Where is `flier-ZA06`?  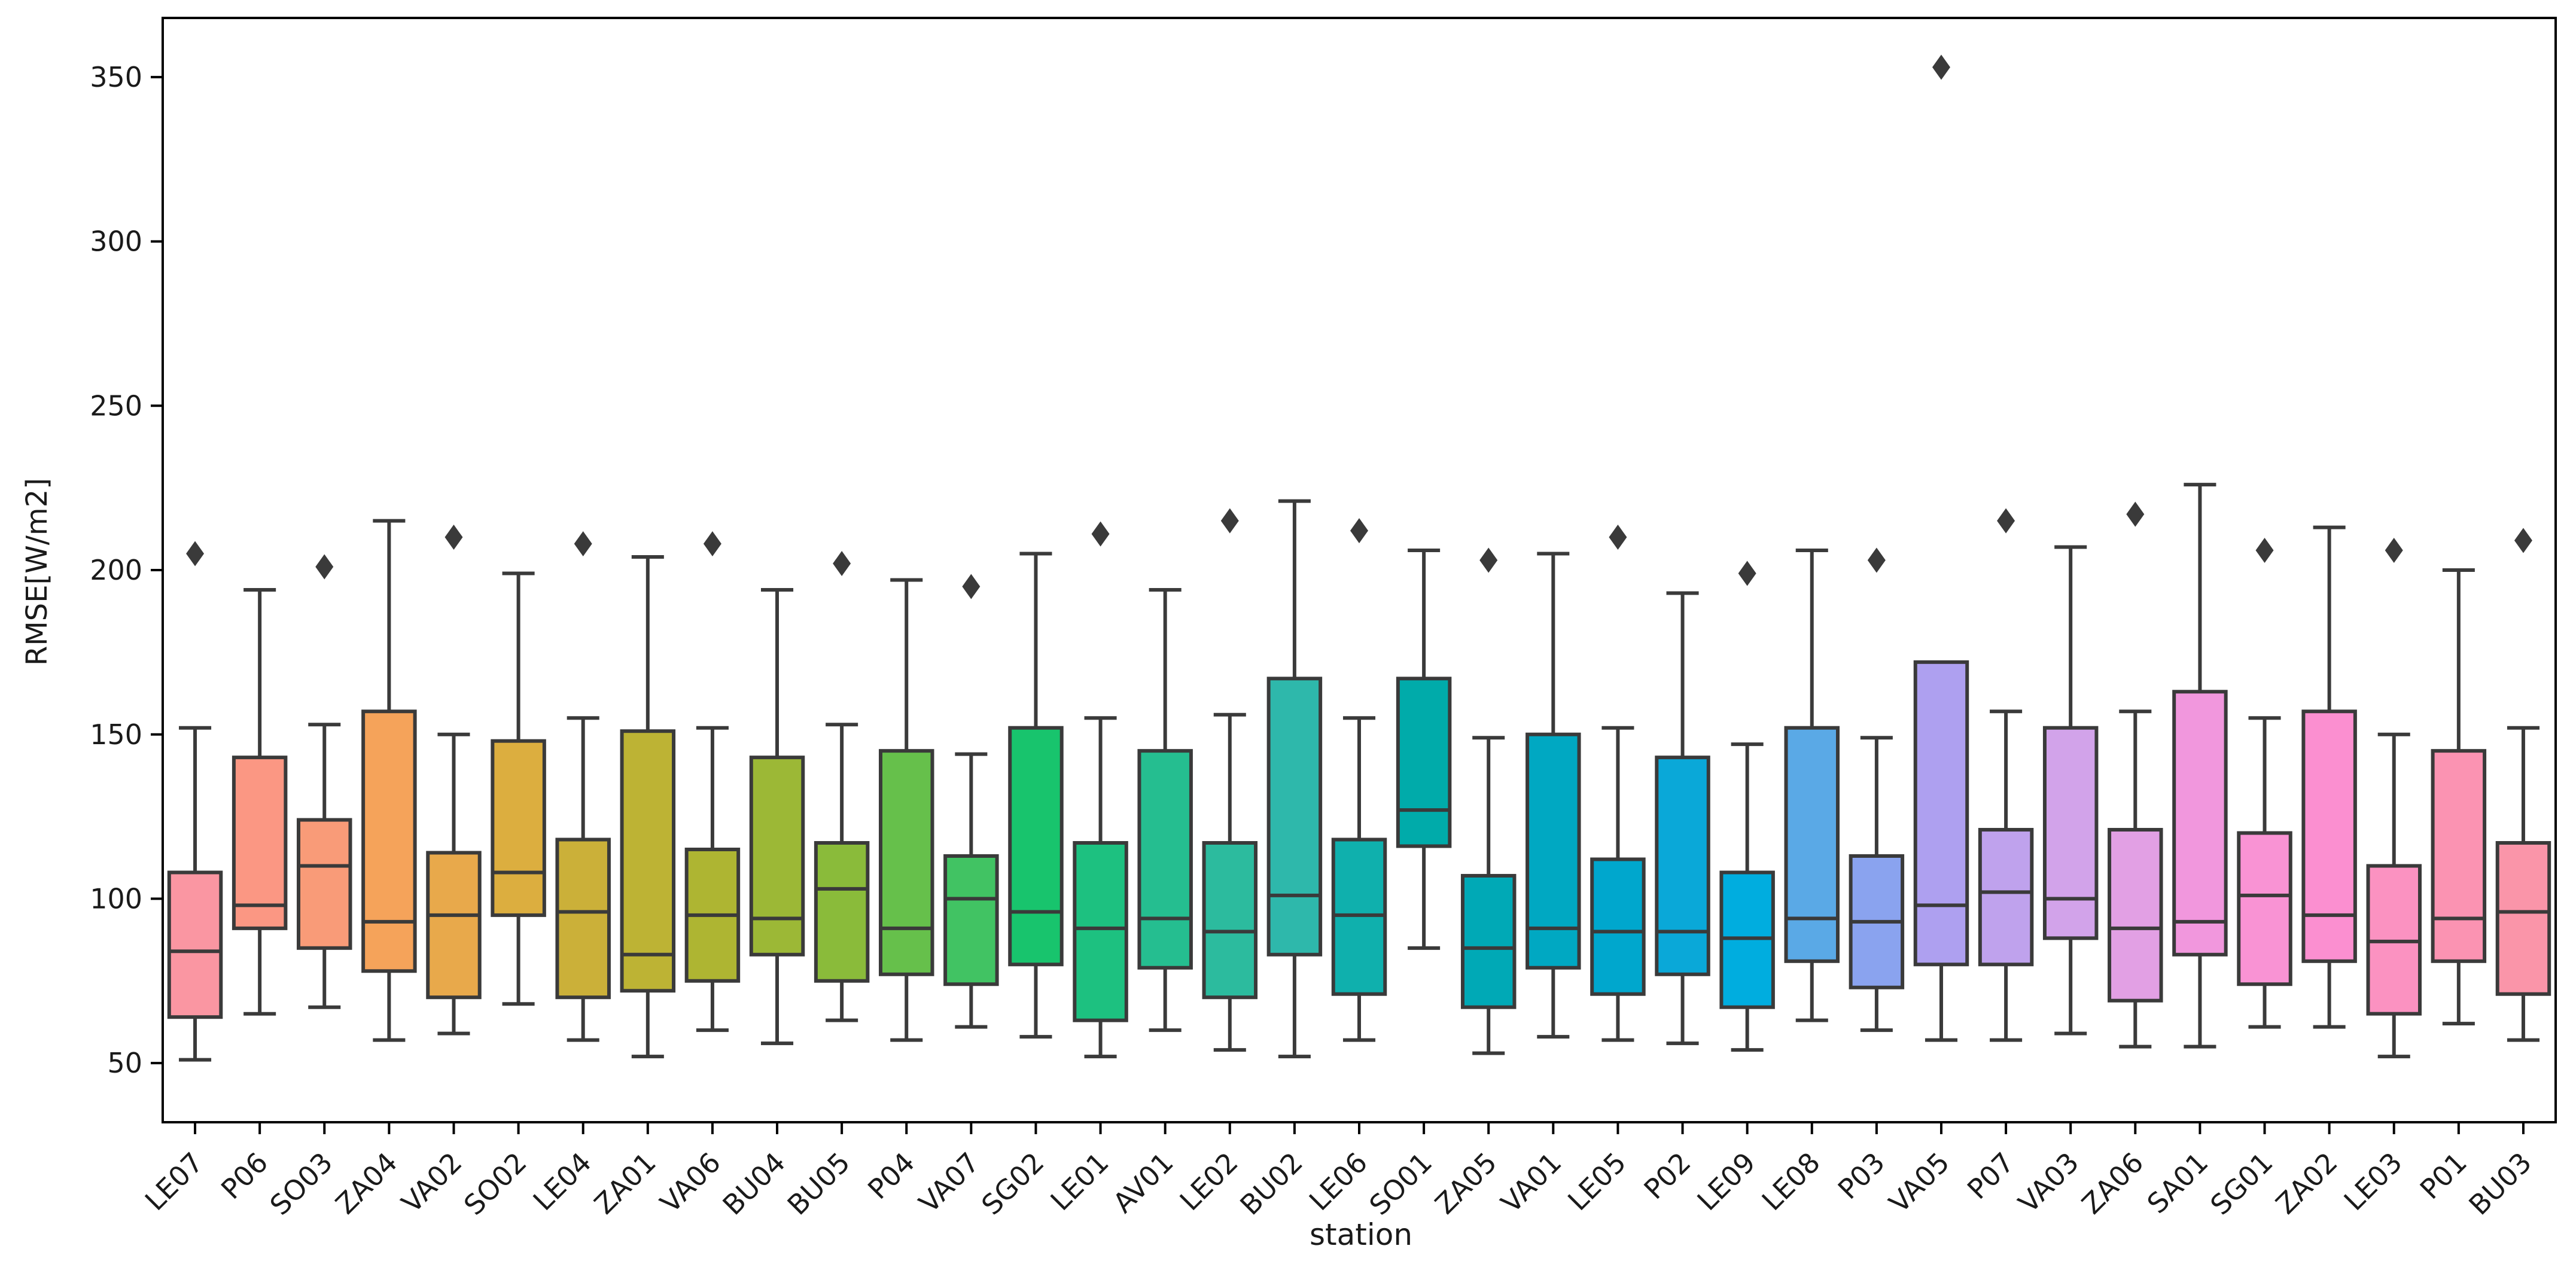 flier-ZA06 is located at coordinates (2135, 514).